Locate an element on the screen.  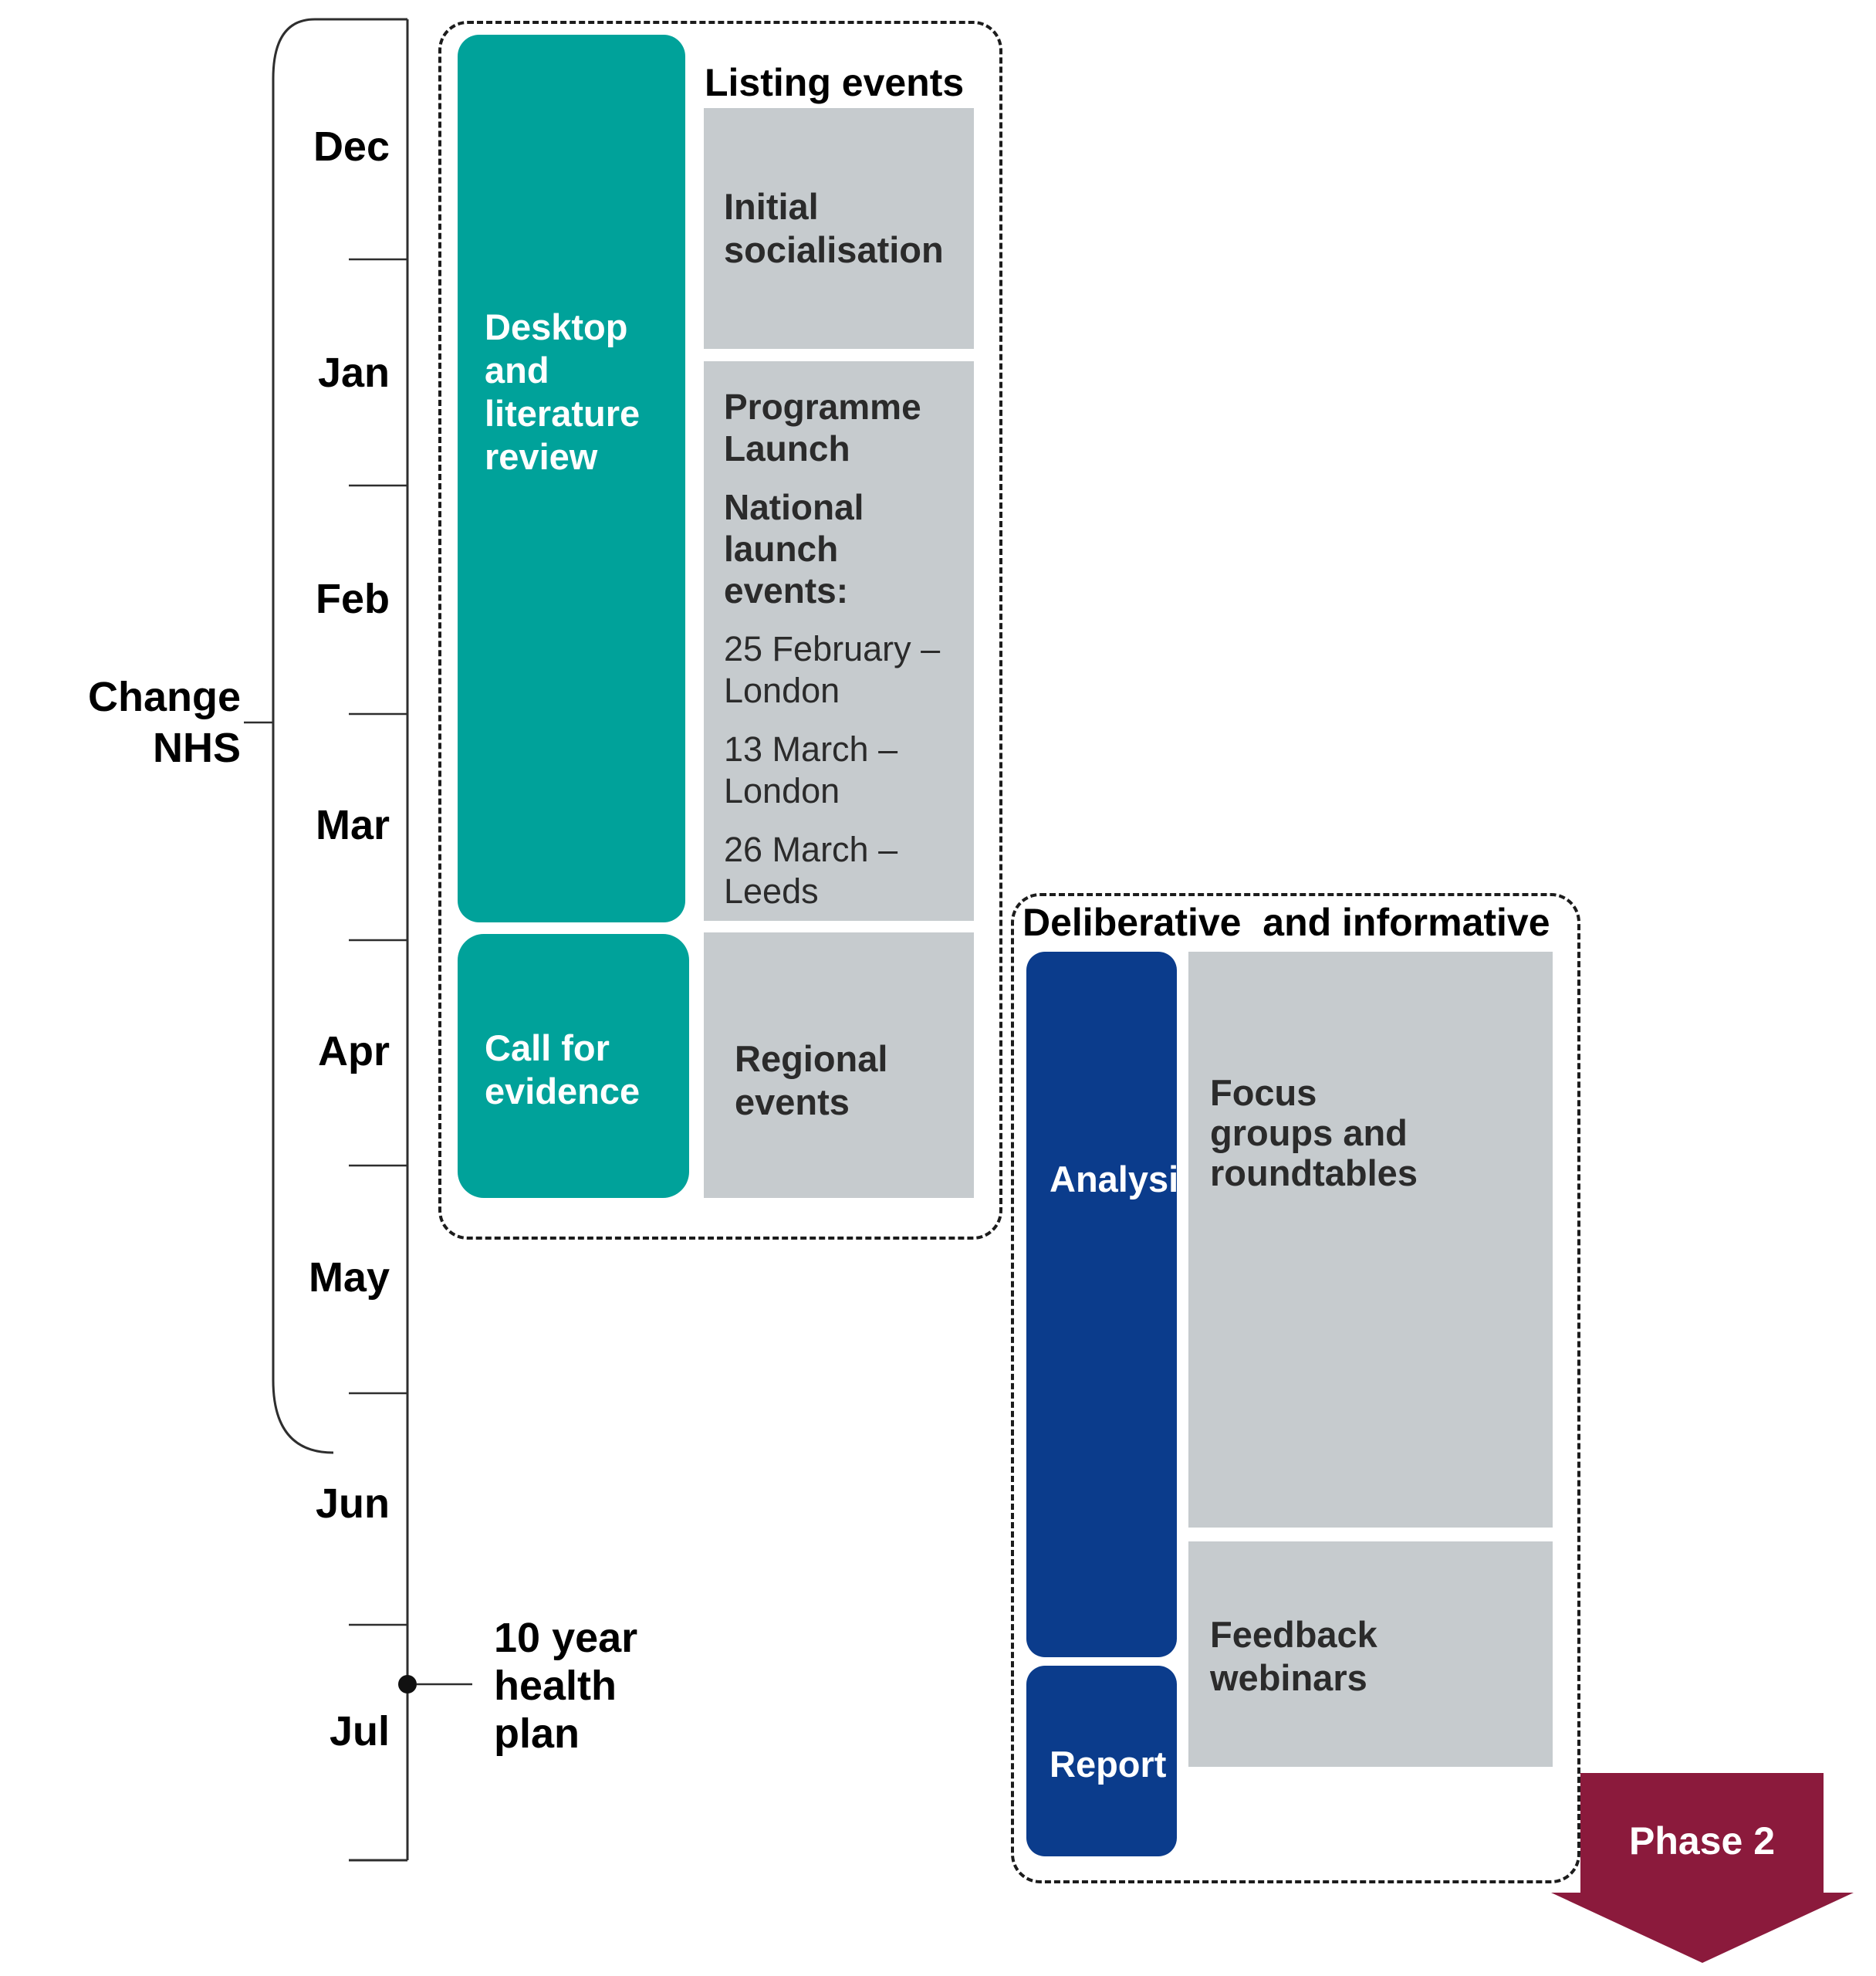
month-label-mar: Mar is located at coordinates (352, 825).